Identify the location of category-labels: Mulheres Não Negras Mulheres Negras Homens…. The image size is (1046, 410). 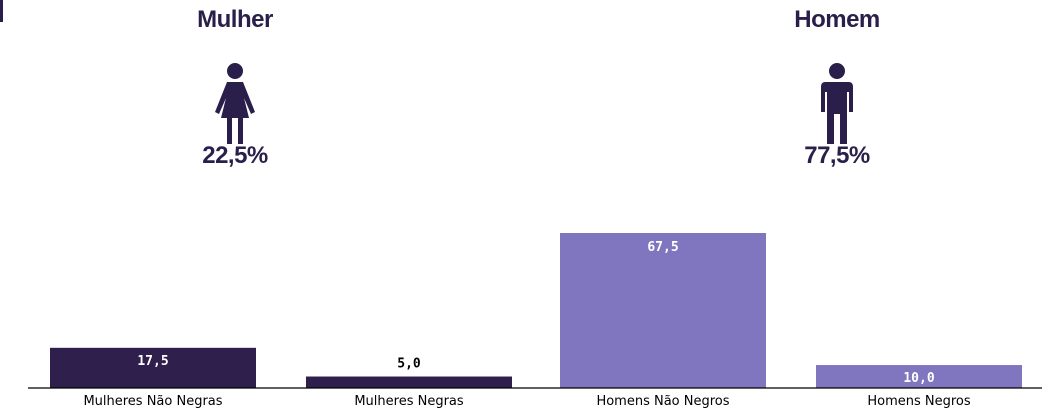
(526, 401).